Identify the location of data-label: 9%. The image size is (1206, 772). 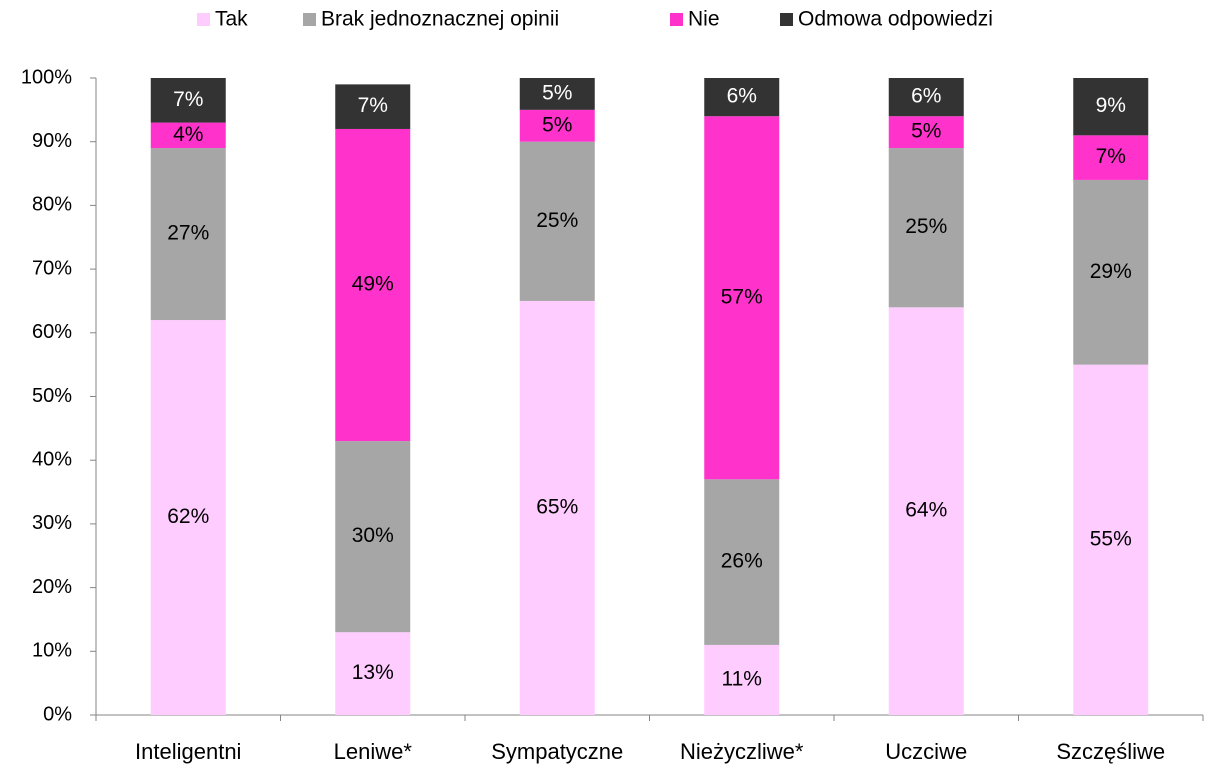
(1111, 105).